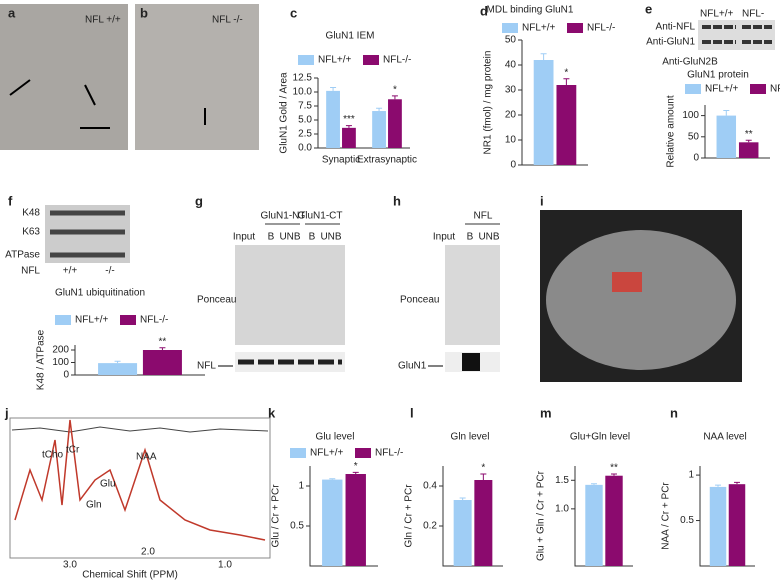 The height and width of the screenshot is (582, 780). What do you see at coordinates (108, 484) in the screenshot?
I see `peak-label: Glu` at bounding box center [108, 484].